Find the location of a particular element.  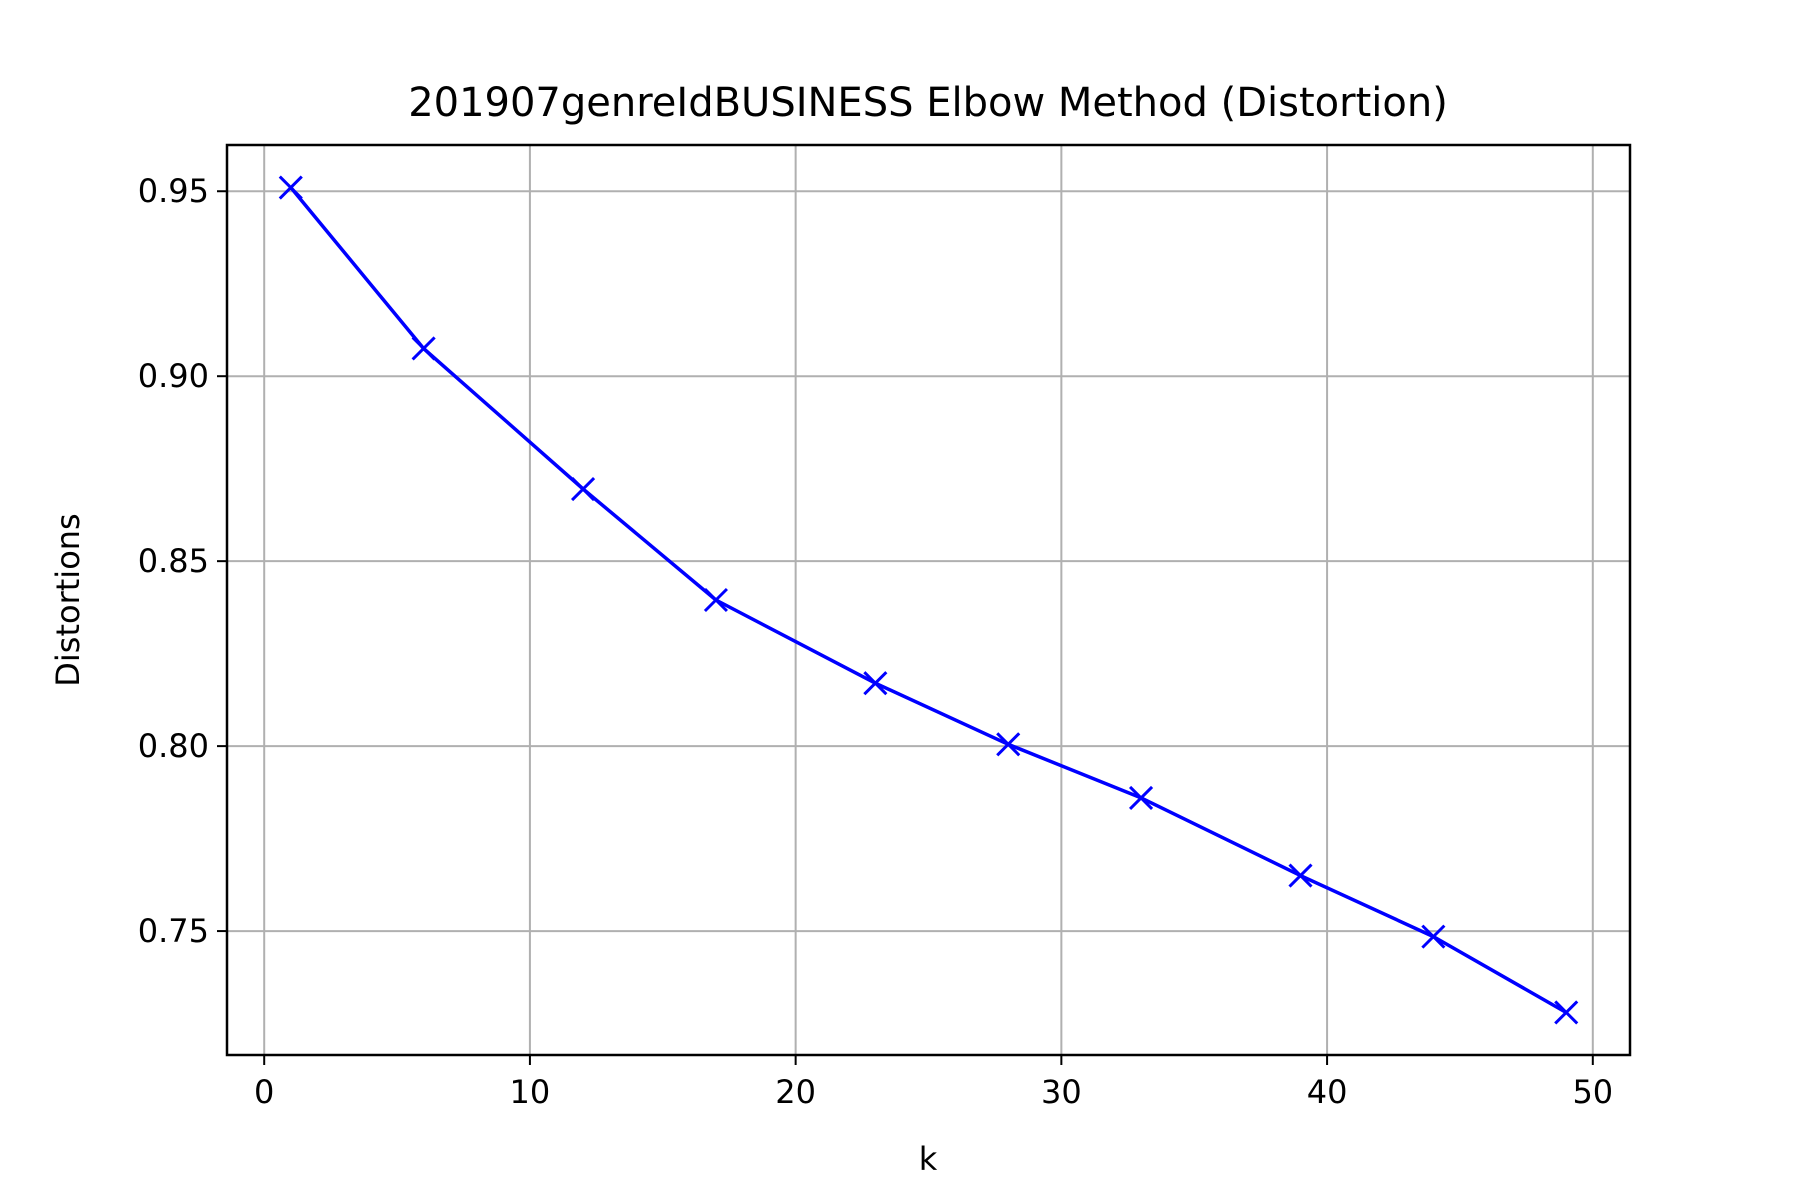

x-tick-label: 10 is located at coordinates (530, 1092).